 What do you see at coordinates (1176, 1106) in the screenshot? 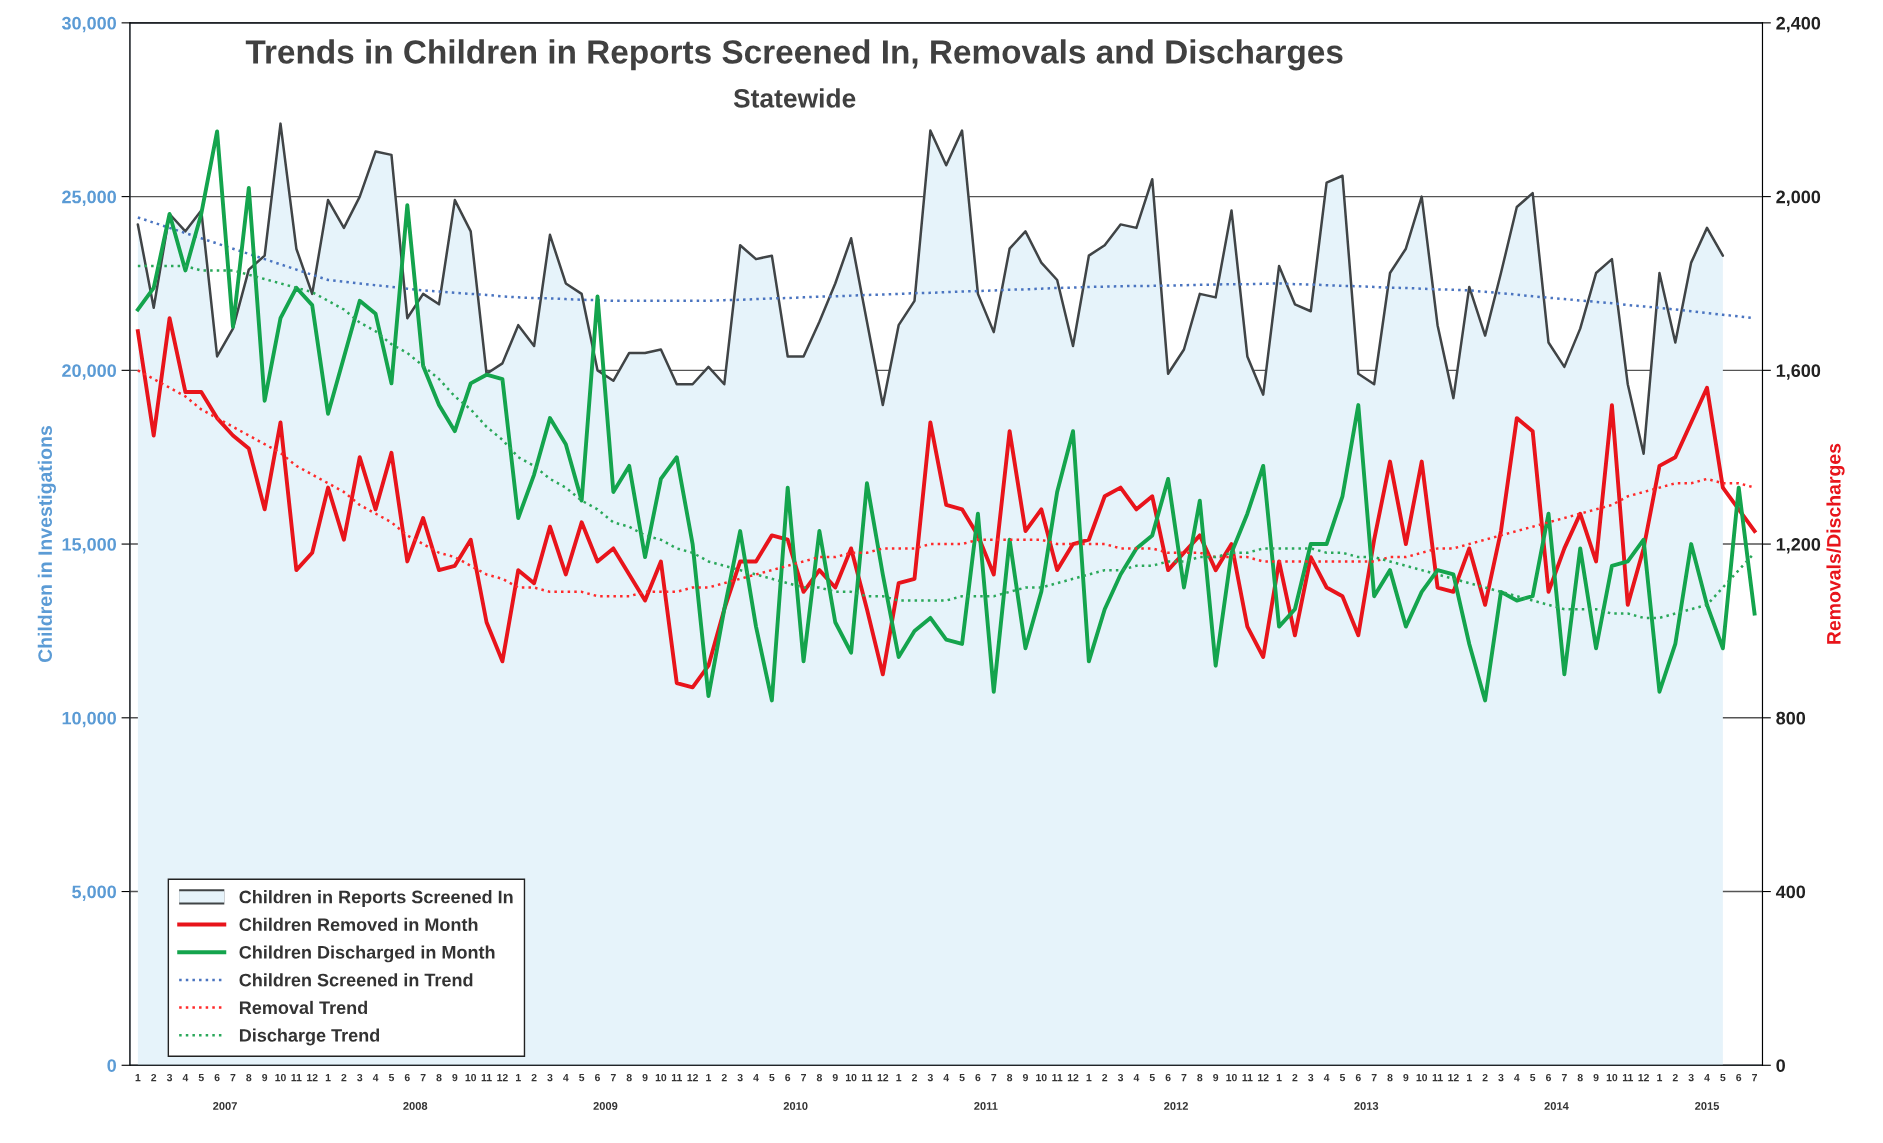
I see `text: 2012` at bounding box center [1176, 1106].